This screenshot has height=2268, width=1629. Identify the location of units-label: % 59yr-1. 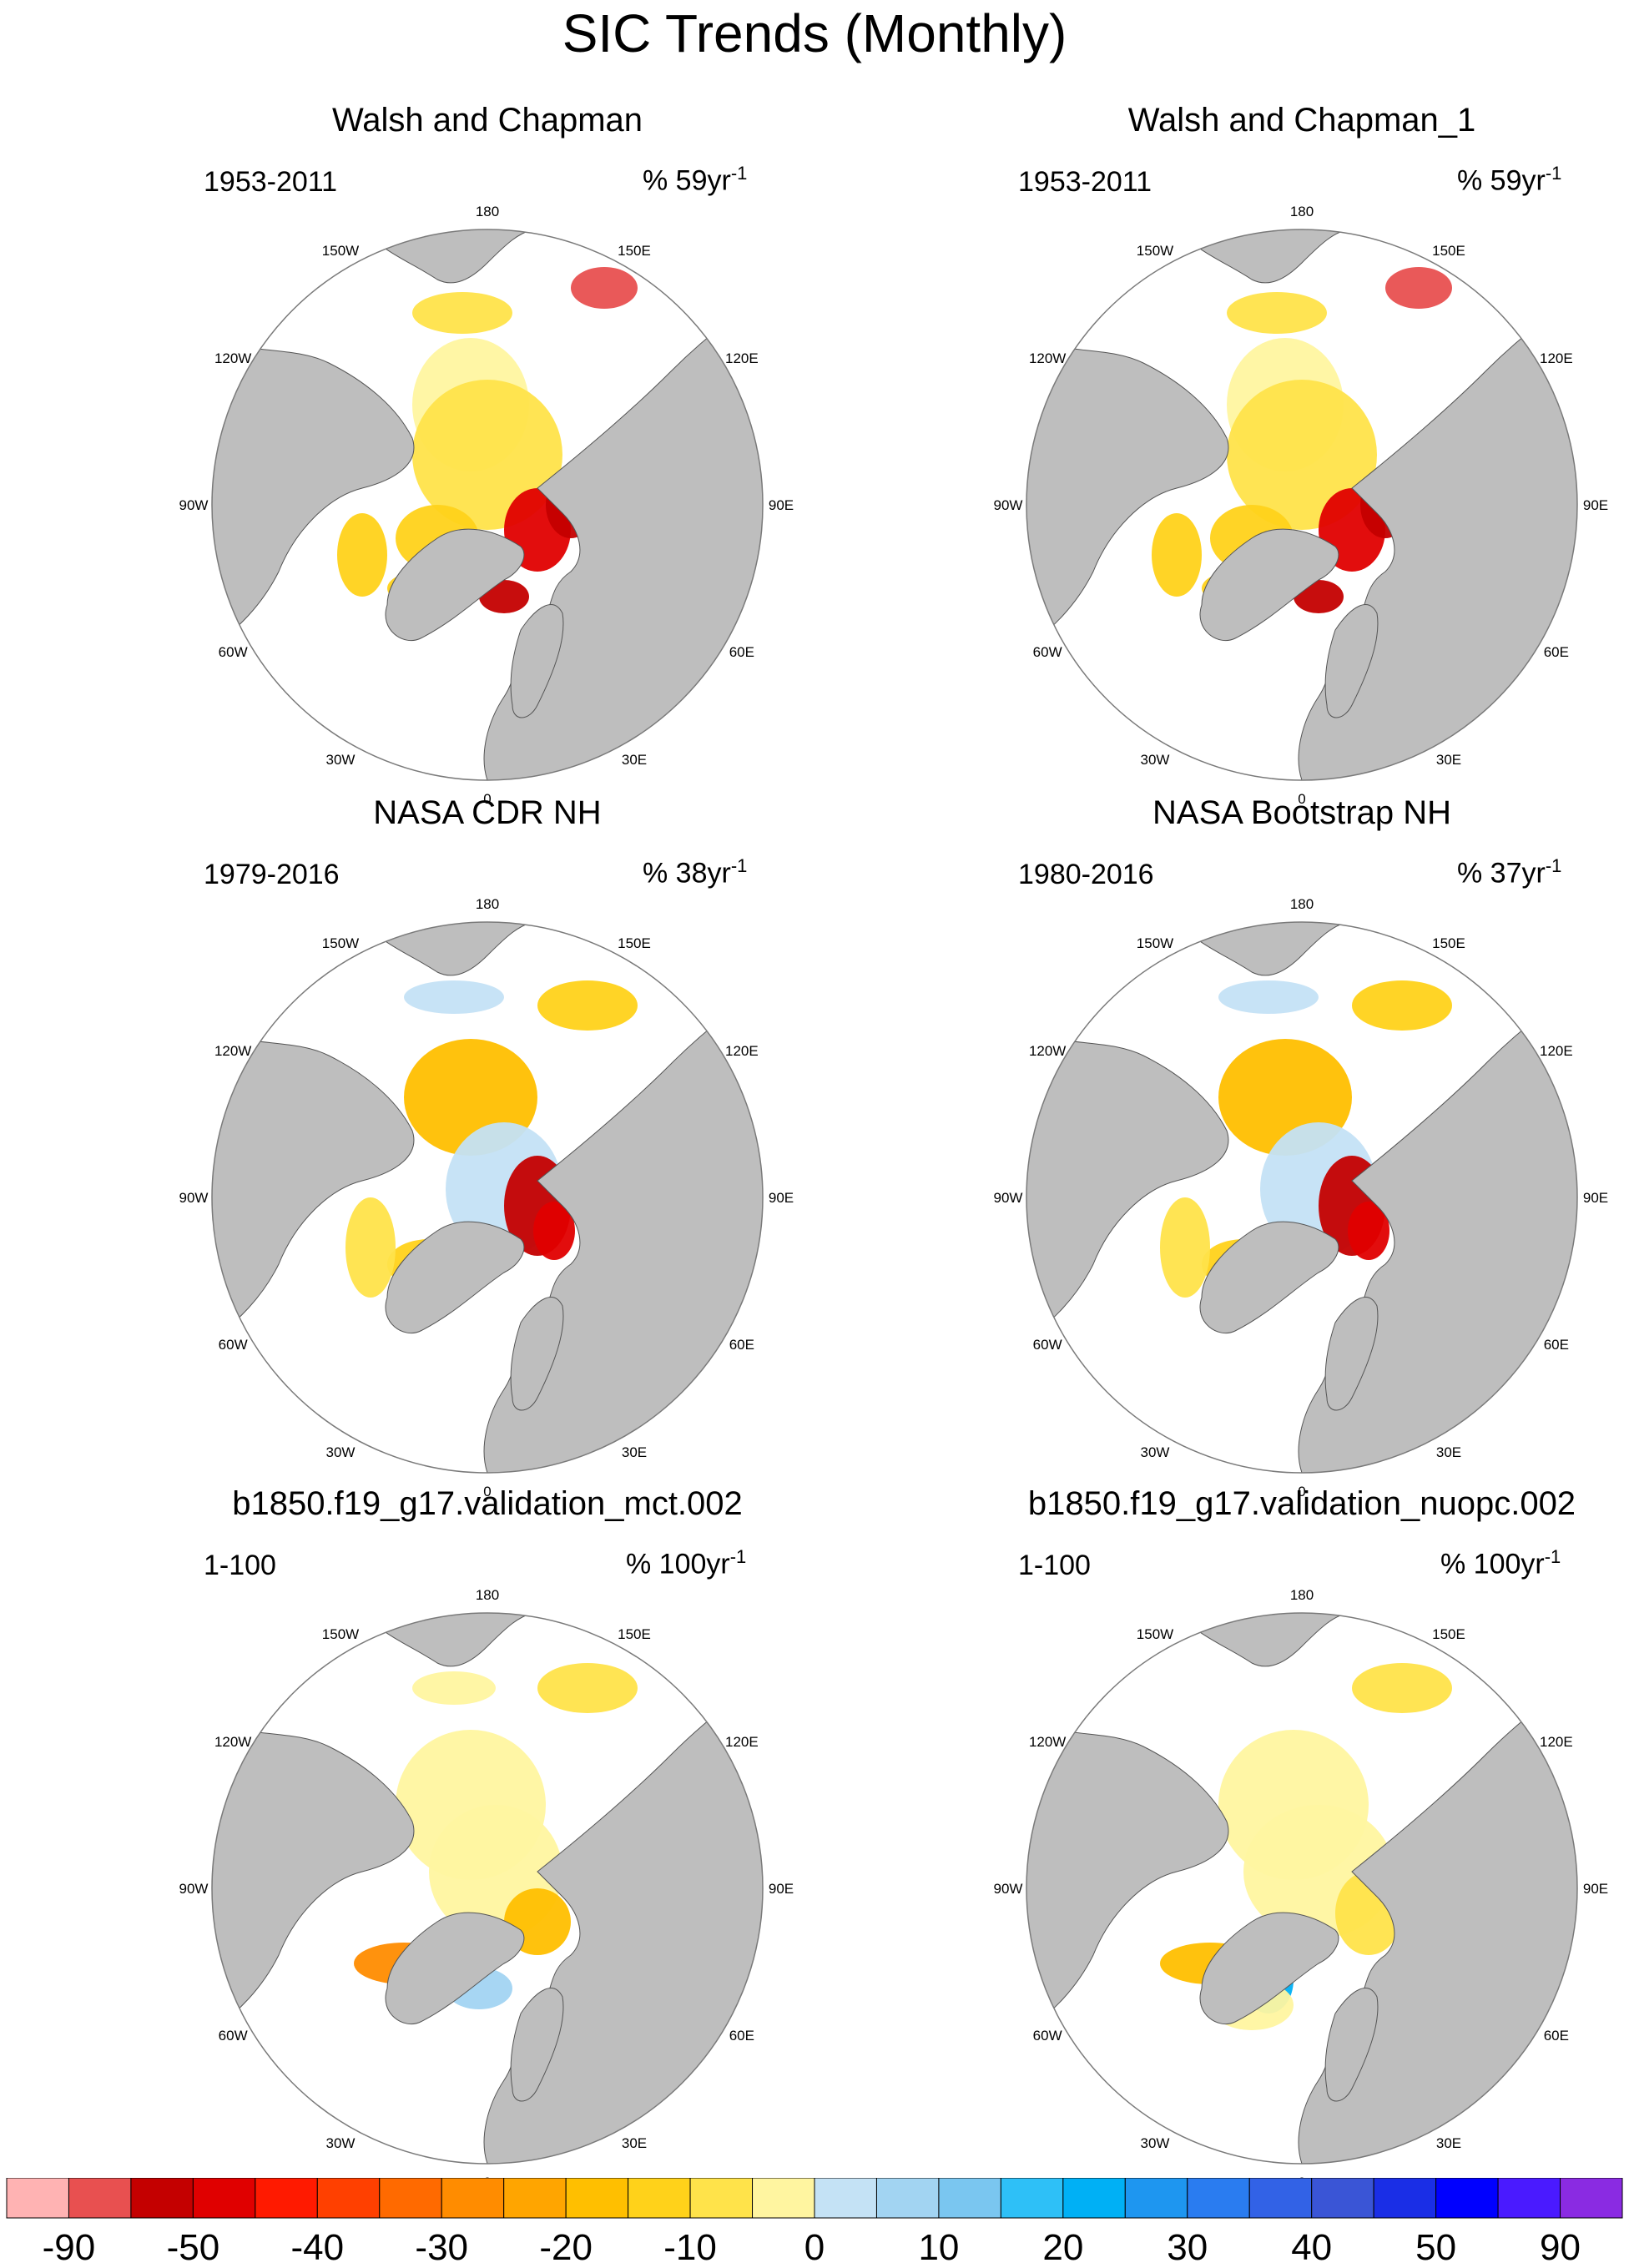
(695, 177).